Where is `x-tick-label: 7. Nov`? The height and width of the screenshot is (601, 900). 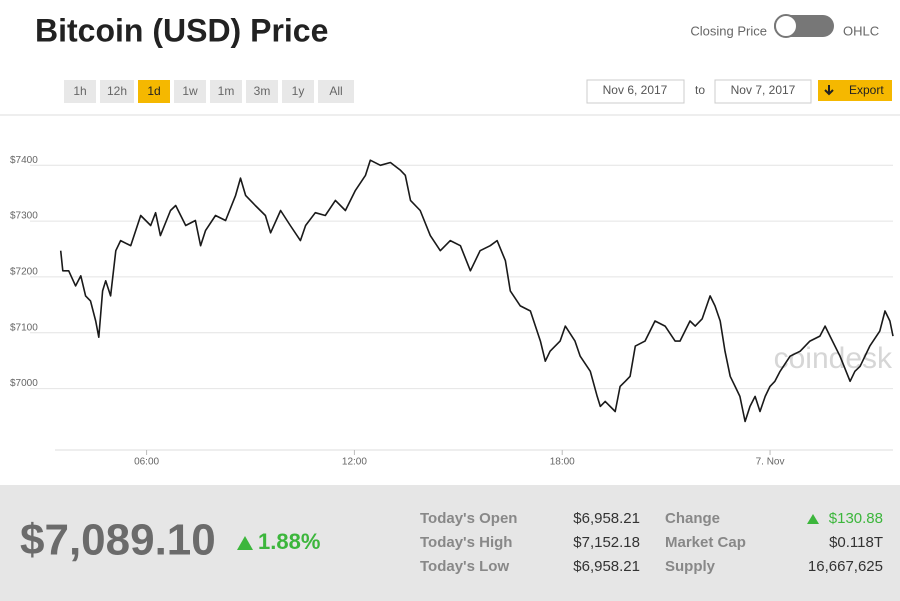 x-tick-label: 7. Nov is located at coordinates (770, 461).